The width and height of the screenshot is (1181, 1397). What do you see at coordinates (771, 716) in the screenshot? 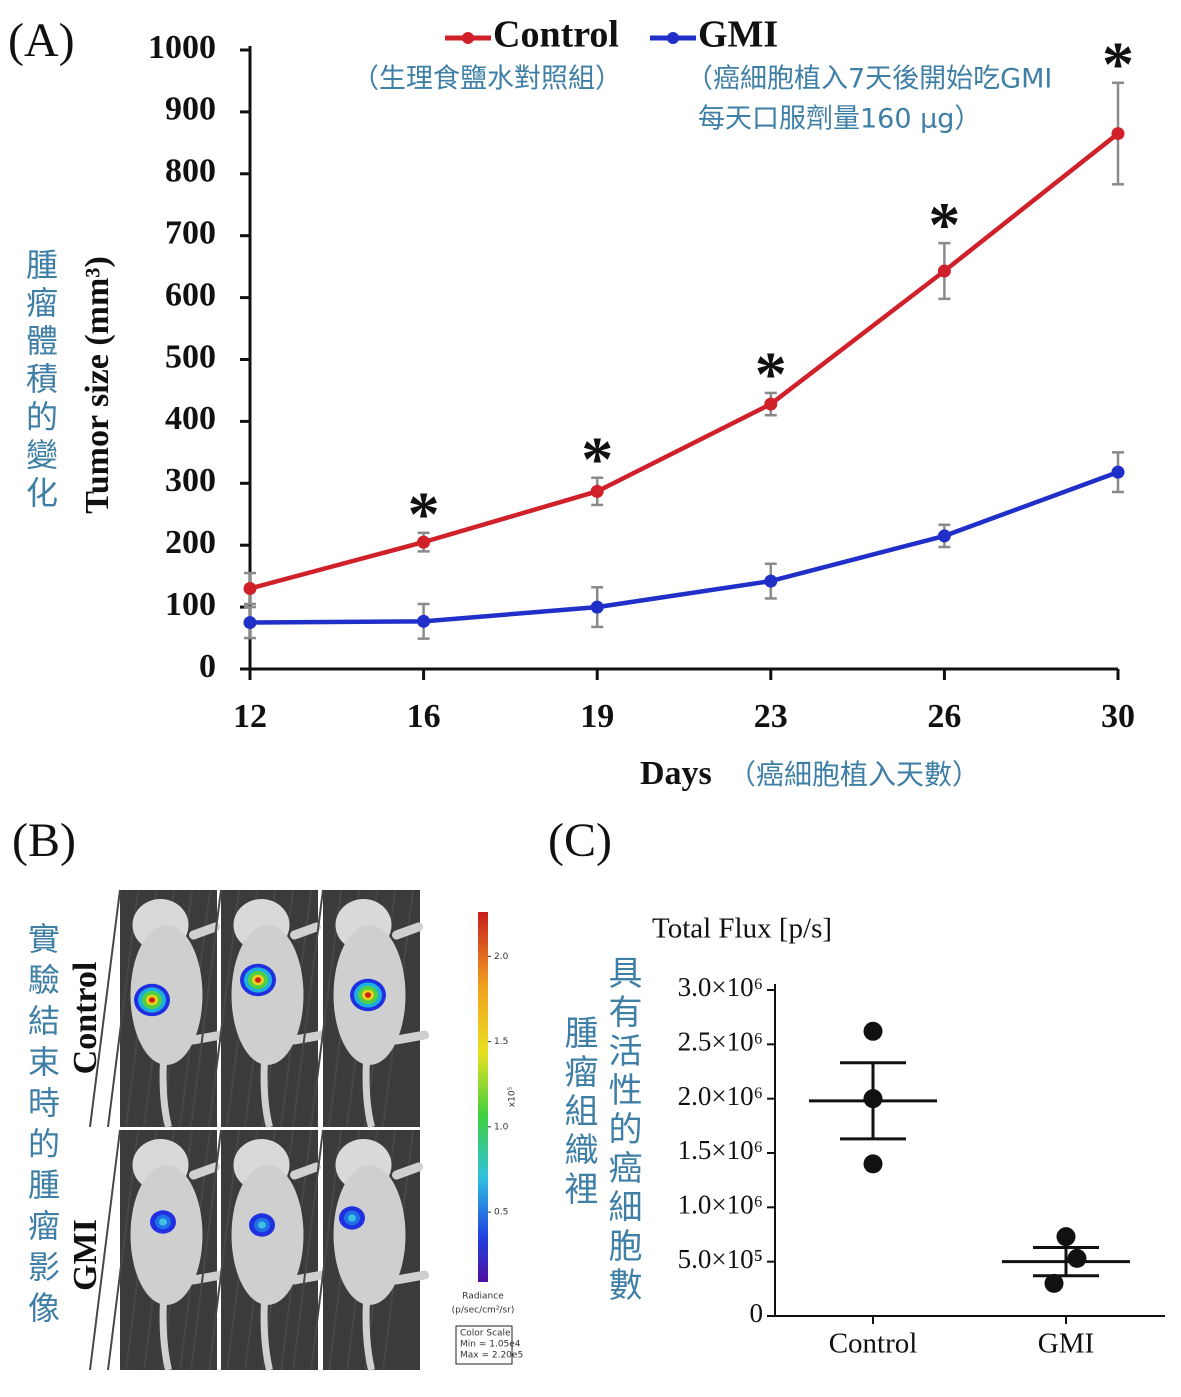
I see `x-tick-label: 23` at bounding box center [771, 716].